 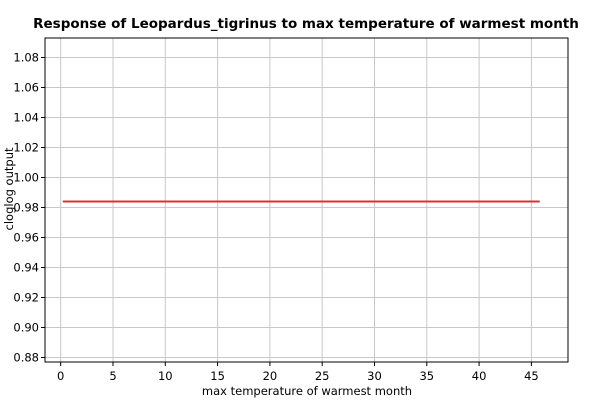 I want to click on y-tick-label: 1.02, so click(x=26, y=148).